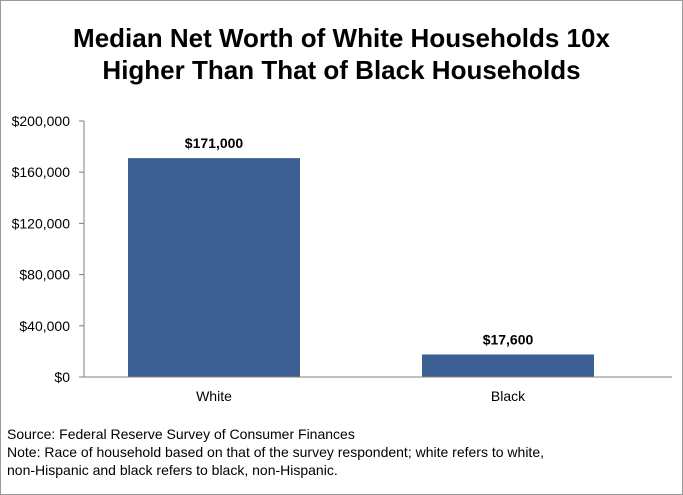  Describe the element at coordinates (361, 396) in the screenshot. I see `x-axis-labels: White Black` at that location.